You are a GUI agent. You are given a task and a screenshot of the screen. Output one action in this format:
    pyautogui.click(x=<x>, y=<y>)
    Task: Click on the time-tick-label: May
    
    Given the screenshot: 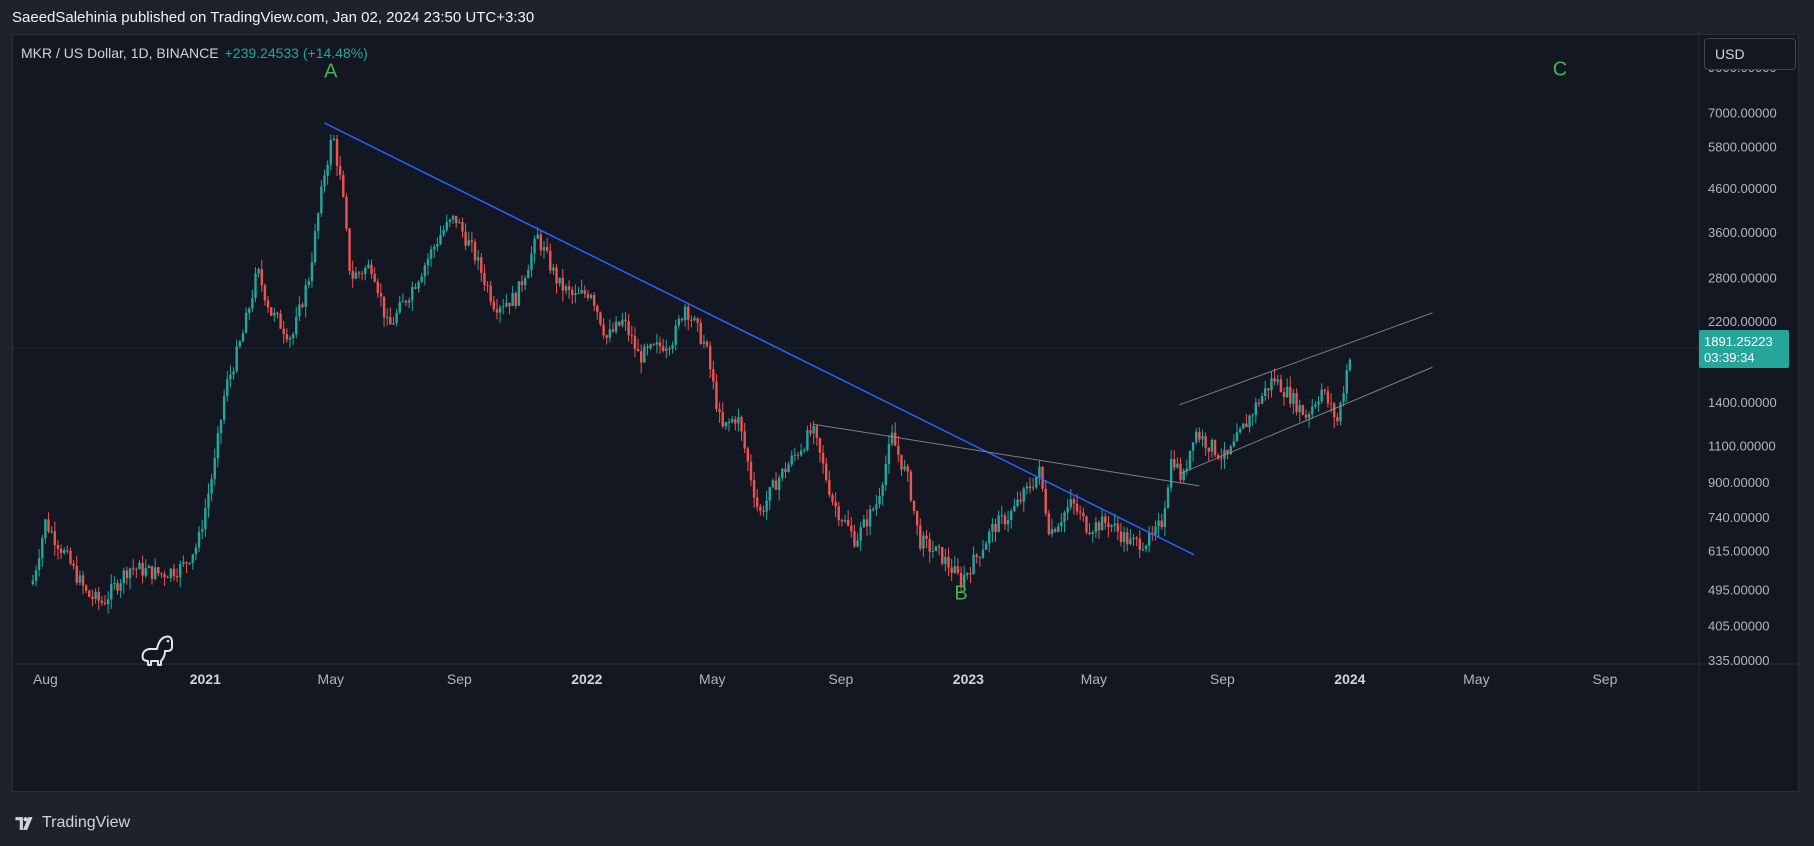 What is the action you would take?
    pyautogui.click(x=331, y=679)
    